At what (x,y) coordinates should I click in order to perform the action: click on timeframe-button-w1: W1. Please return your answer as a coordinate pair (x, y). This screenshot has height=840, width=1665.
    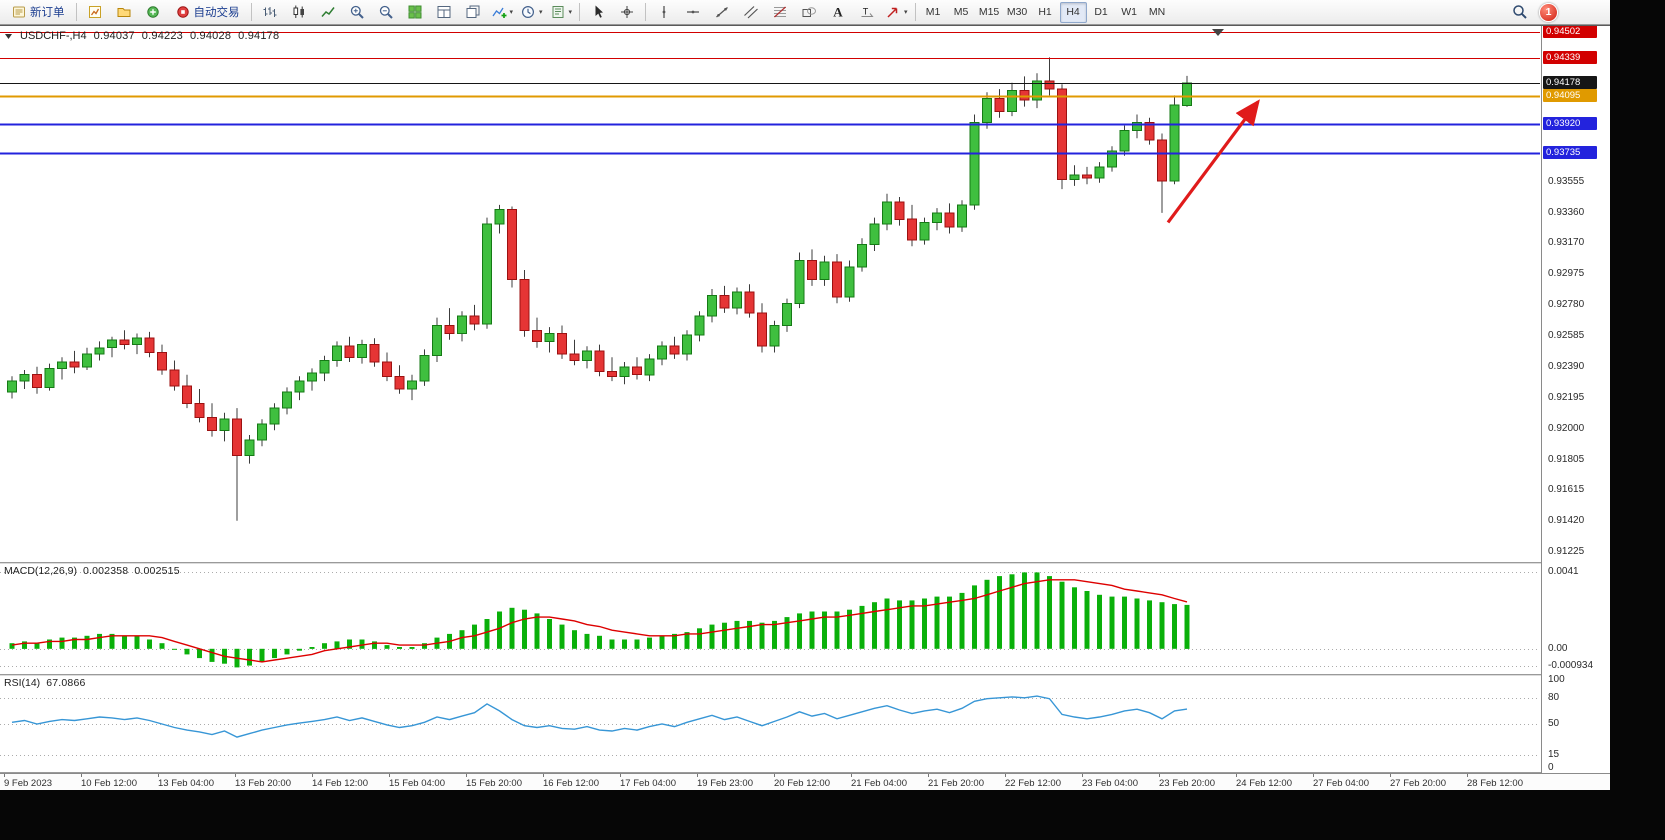
    Looking at the image, I should click on (1129, 12).